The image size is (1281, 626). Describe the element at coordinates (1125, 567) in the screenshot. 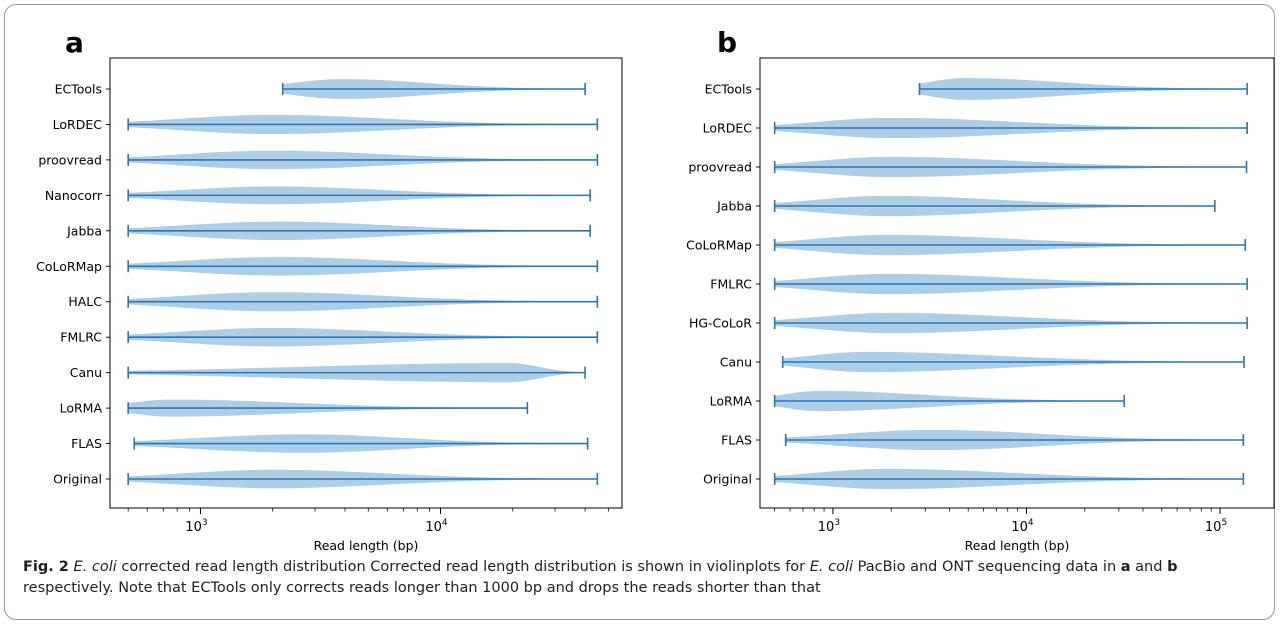

I see `caption-label-a: a` at that location.